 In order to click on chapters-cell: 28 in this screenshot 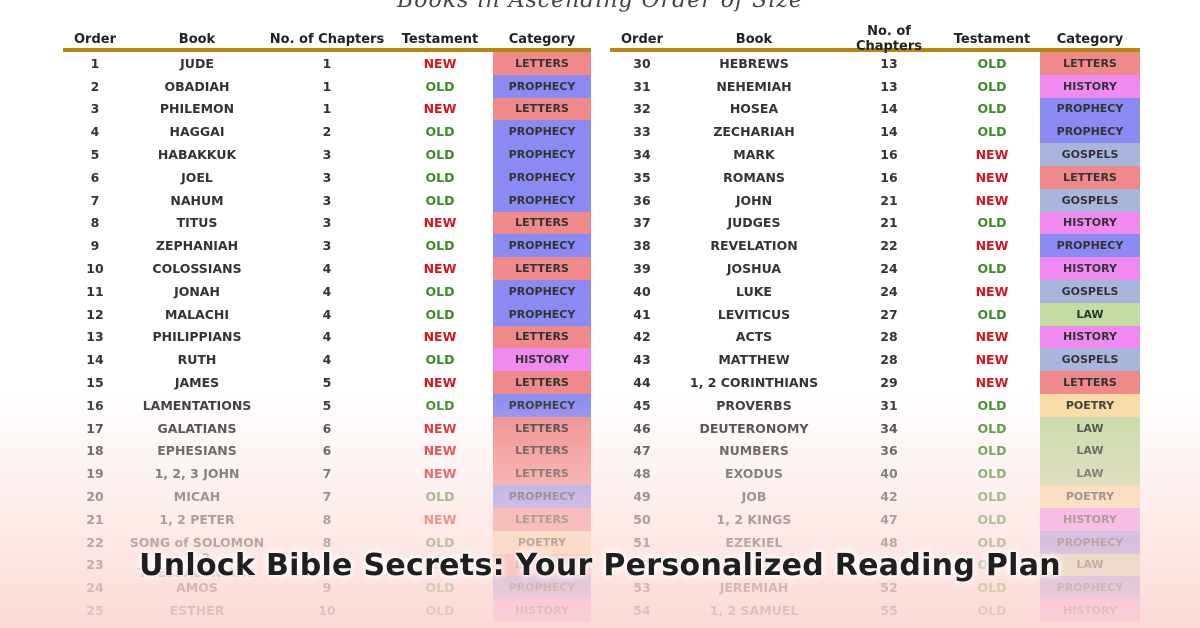, I will do `click(889, 337)`.